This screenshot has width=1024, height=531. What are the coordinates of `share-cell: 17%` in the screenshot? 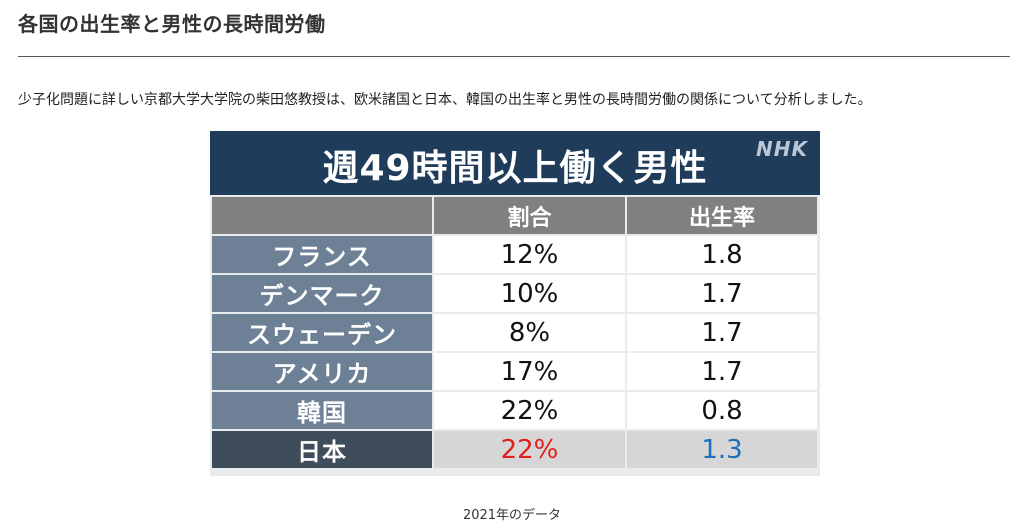 It's located at (529, 371).